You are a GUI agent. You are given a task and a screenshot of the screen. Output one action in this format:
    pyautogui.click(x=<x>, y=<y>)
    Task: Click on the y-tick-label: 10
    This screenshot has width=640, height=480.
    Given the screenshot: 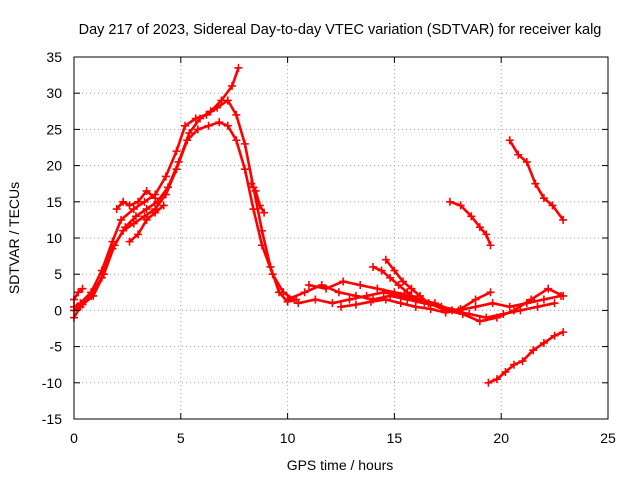 What is the action you would take?
    pyautogui.click(x=54, y=238)
    